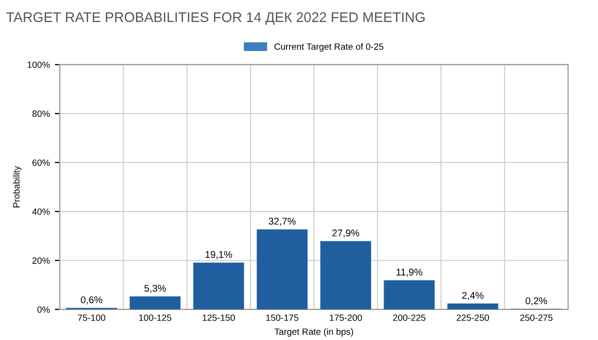 This screenshot has width=598, height=340. Describe the element at coordinates (537, 301) in the screenshot. I see `data-label: 0,2%` at that location.